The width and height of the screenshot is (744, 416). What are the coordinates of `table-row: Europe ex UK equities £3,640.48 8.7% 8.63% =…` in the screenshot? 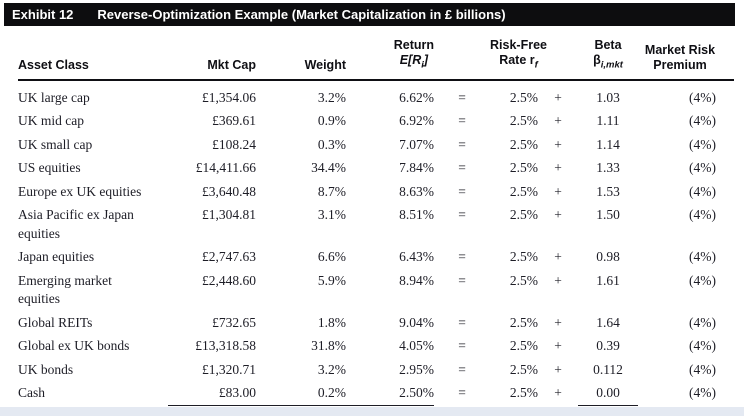 It's located at (376, 192).